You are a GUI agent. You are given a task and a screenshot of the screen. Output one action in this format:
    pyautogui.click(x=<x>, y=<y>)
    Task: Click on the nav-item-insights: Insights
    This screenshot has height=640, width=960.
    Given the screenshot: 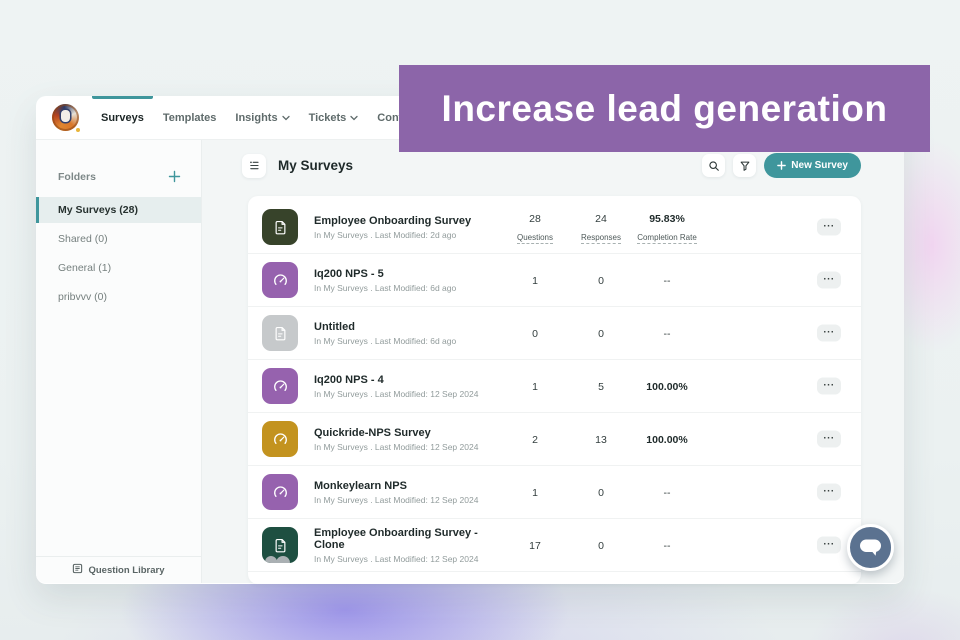 What is the action you would take?
    pyautogui.click(x=262, y=117)
    